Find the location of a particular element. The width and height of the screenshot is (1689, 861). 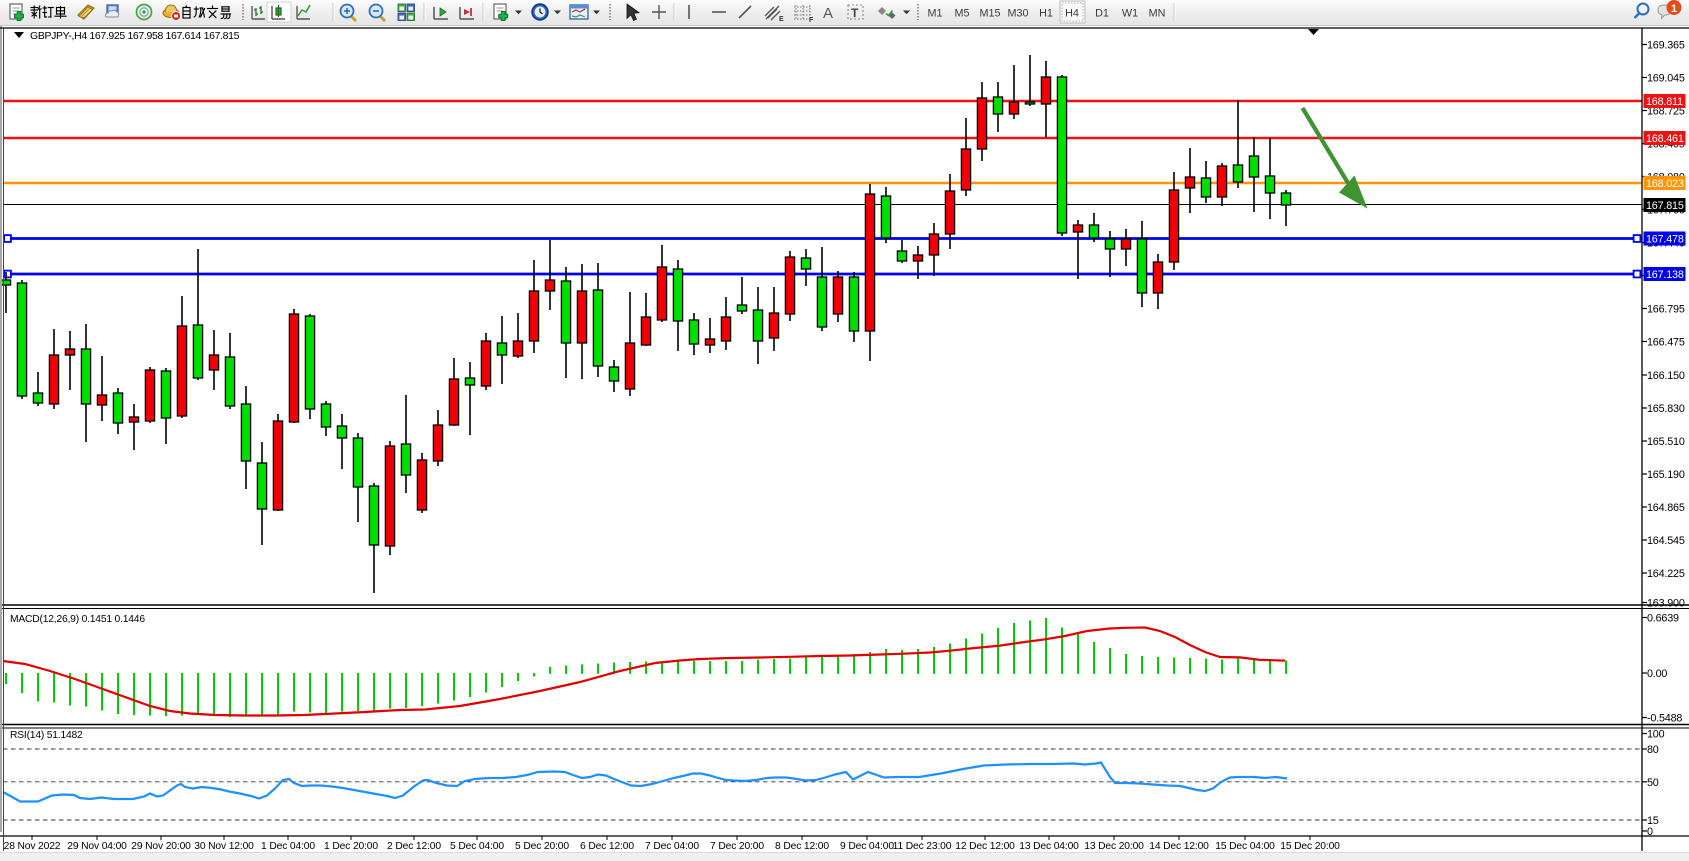

svg-text: 164.865 is located at coordinates (1666, 508).